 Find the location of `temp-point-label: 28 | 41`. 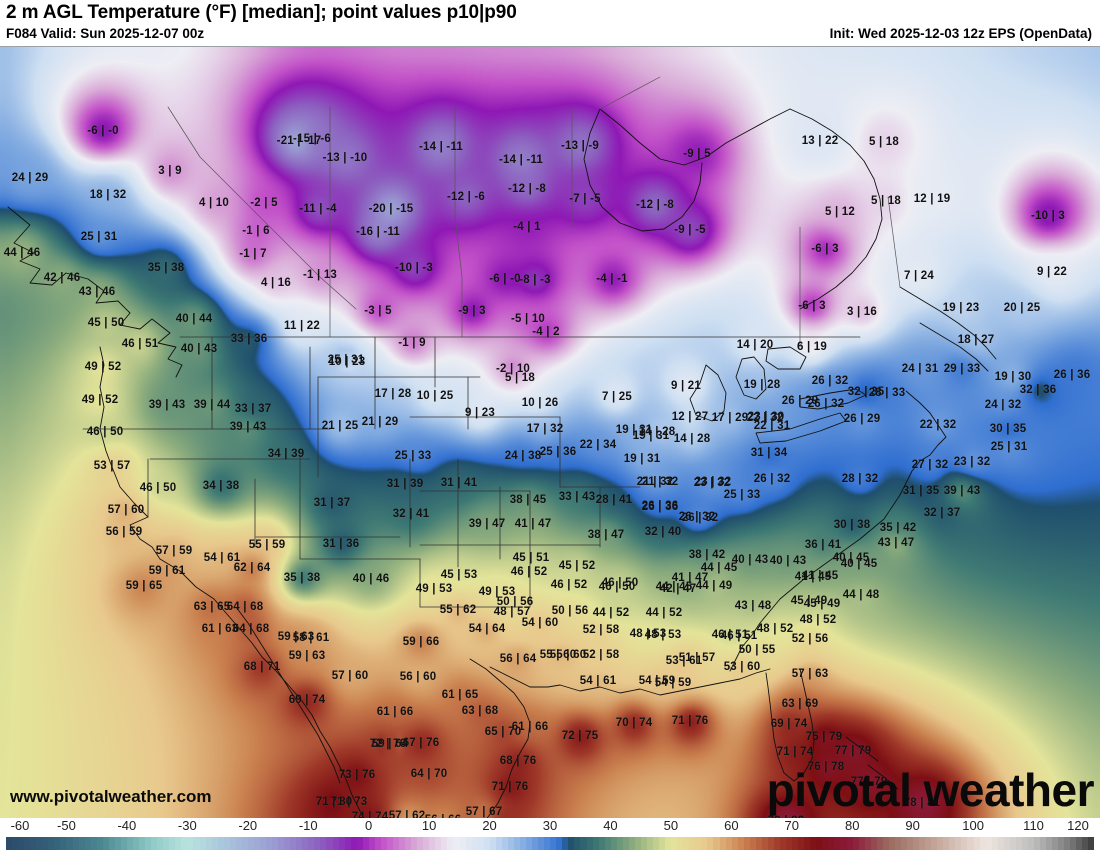

temp-point-label: 28 | 41 is located at coordinates (614, 500).